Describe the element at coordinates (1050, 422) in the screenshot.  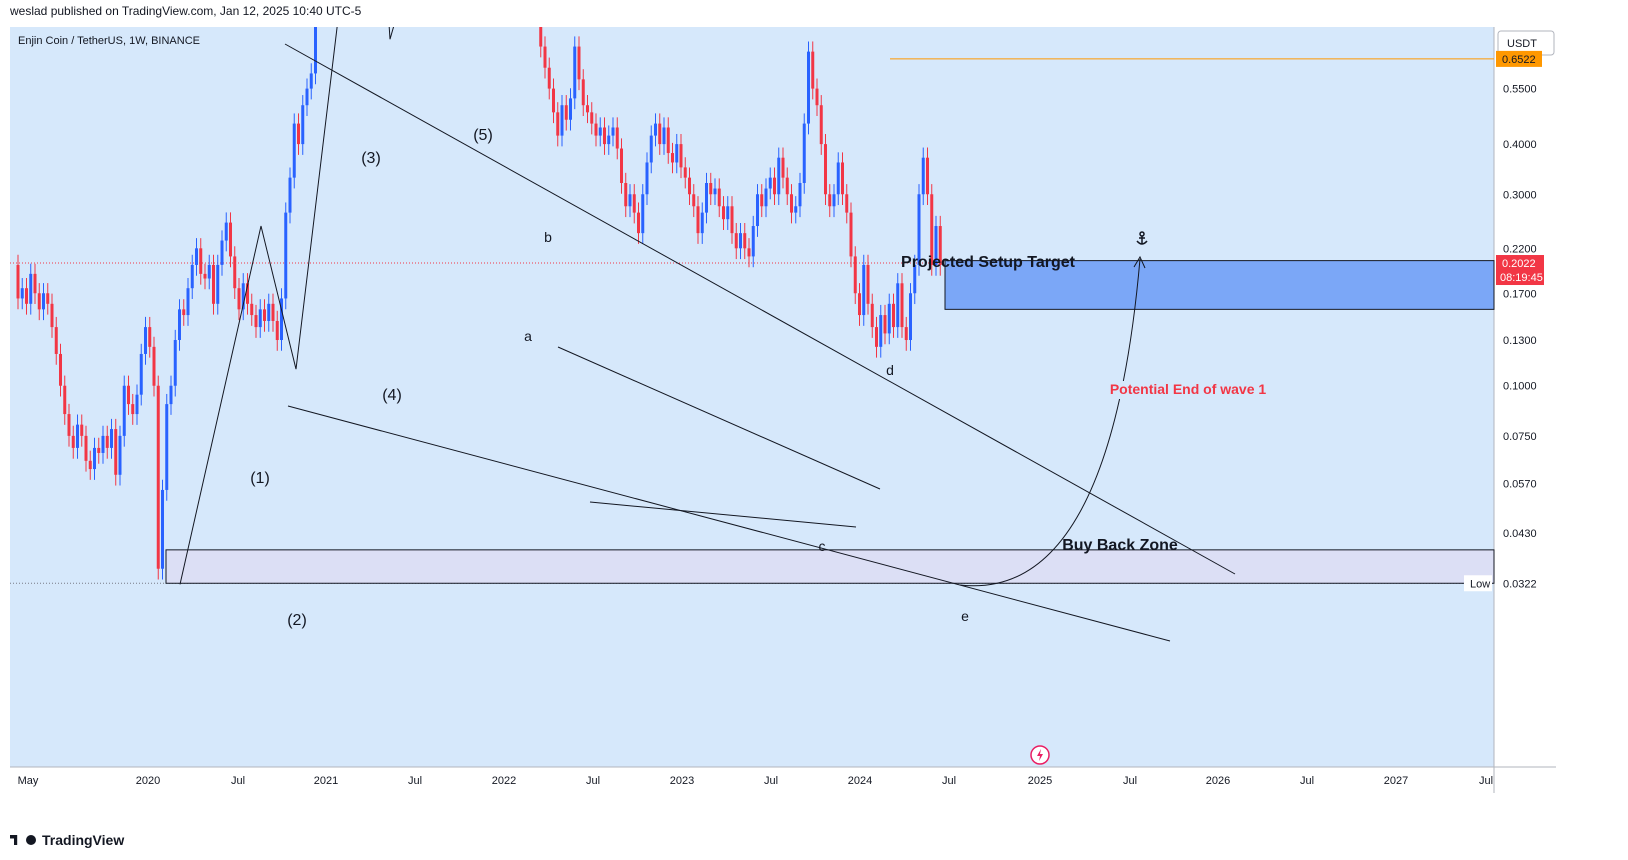
I see `projection-curve` at that location.